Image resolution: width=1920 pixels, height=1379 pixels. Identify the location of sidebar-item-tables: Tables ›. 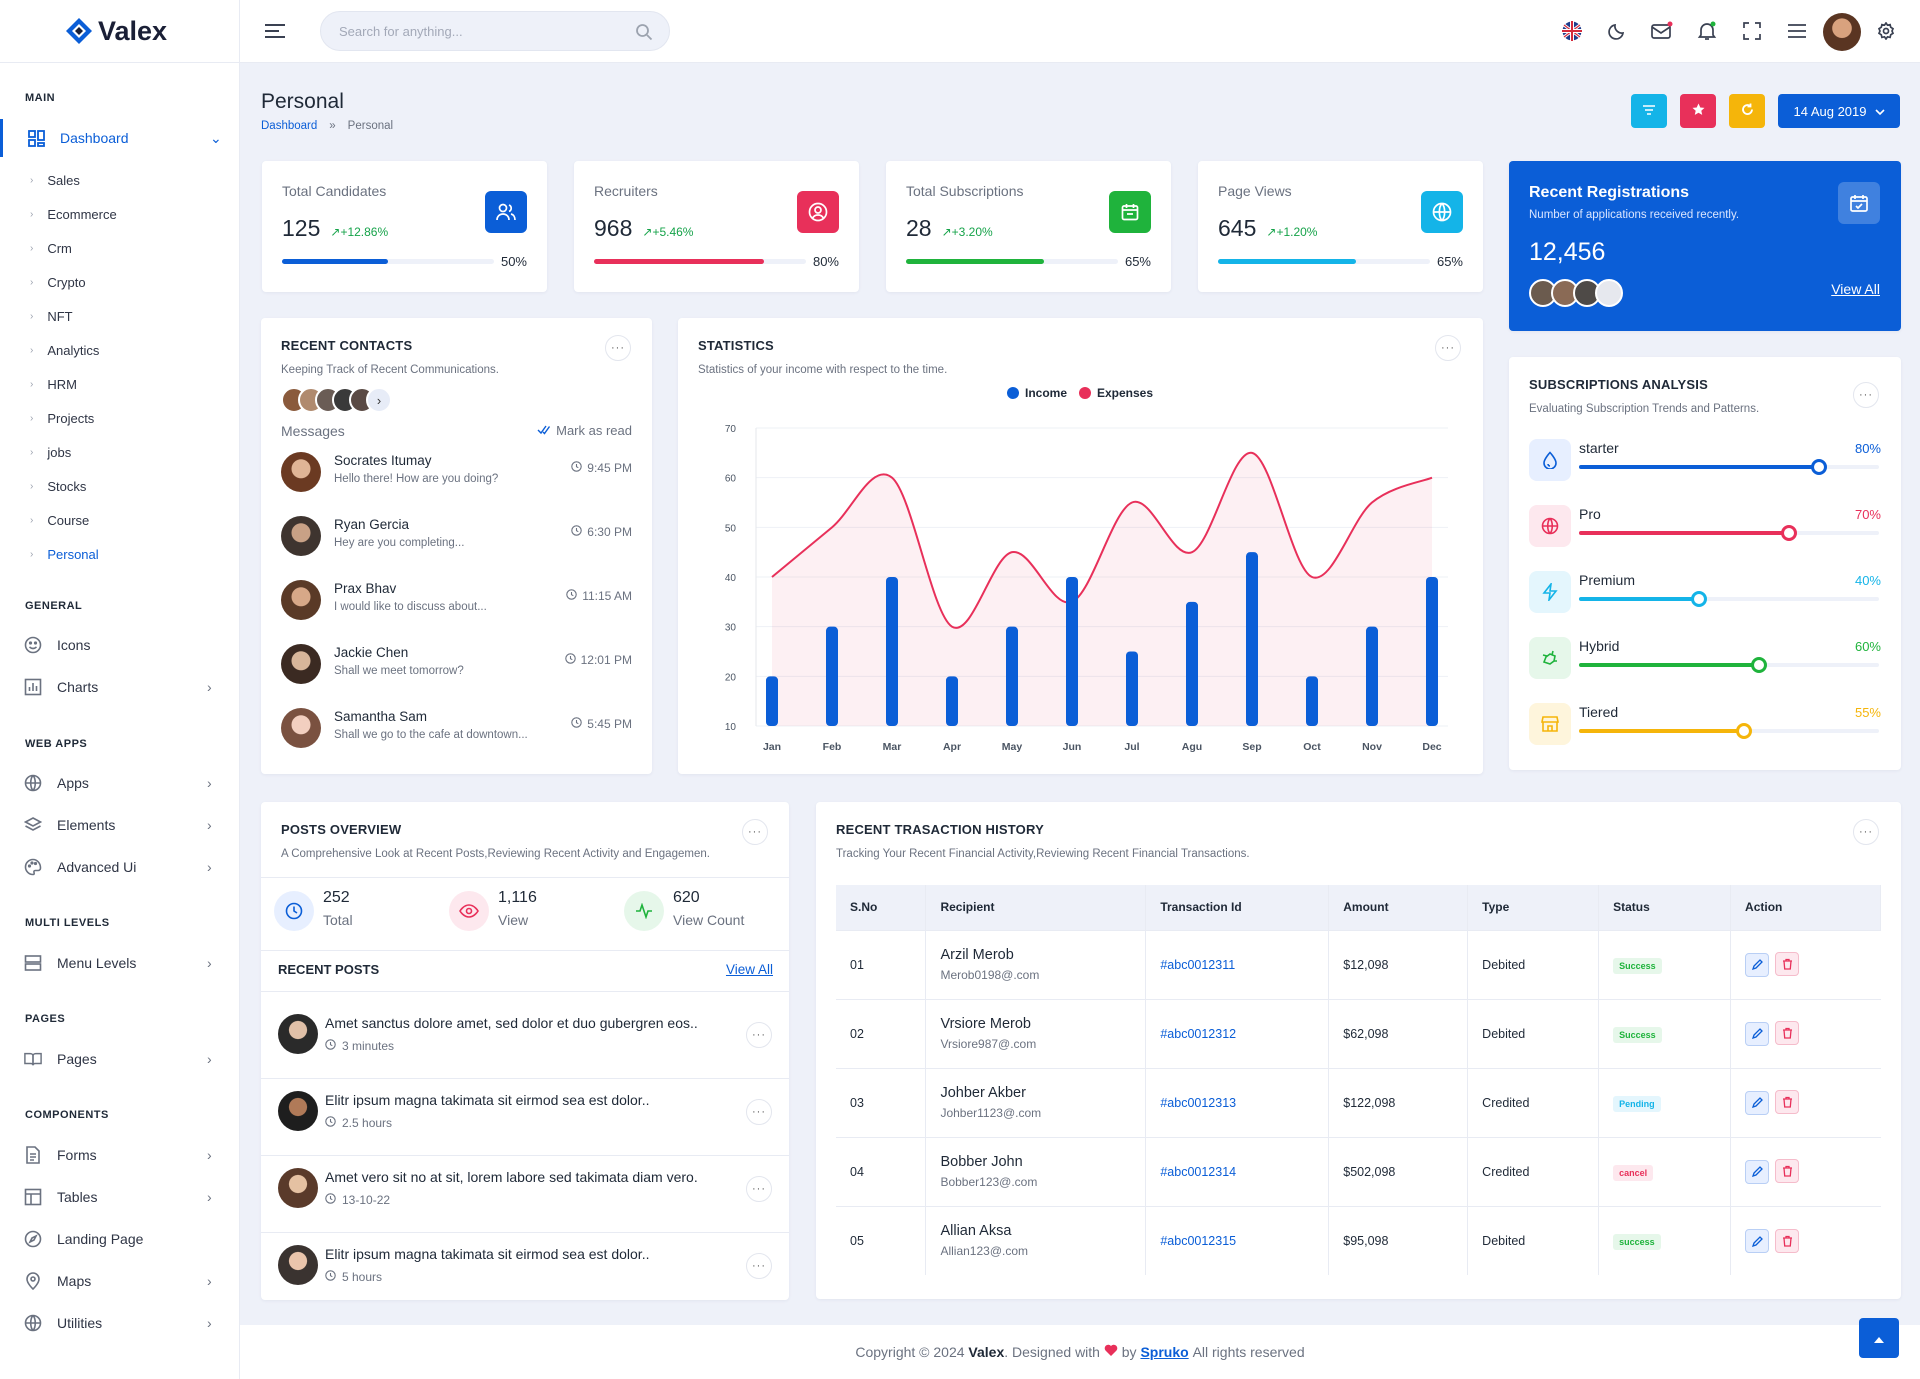
(119, 1197).